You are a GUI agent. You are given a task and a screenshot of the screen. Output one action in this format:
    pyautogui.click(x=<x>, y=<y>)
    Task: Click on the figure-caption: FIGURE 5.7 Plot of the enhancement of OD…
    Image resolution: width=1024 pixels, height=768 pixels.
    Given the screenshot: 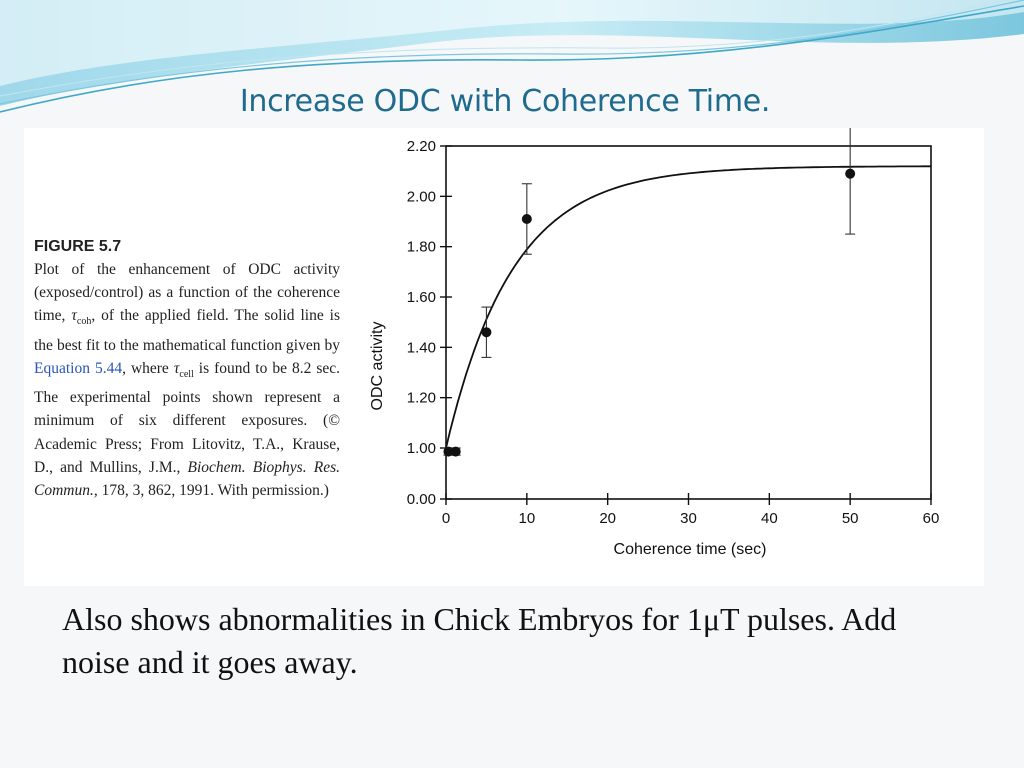 What is the action you would take?
    pyautogui.click(x=187, y=369)
    